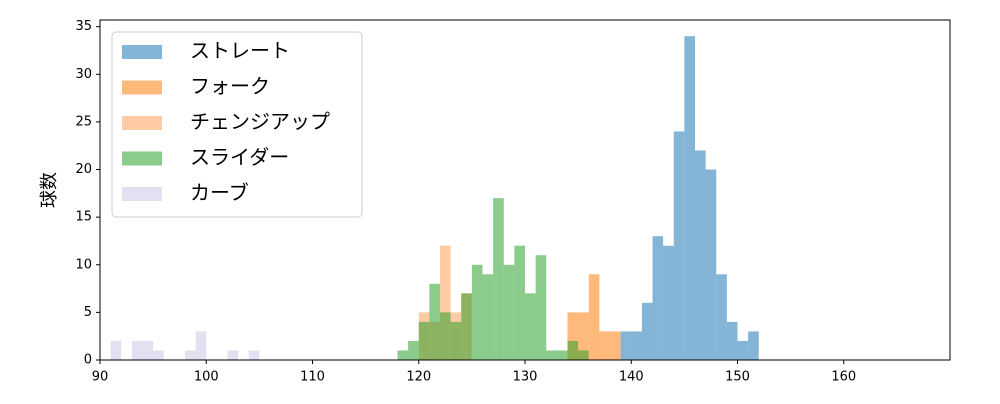 The image size is (1000, 404). What do you see at coordinates (88, 360) in the screenshot?
I see `y-tick-label: 0` at bounding box center [88, 360].